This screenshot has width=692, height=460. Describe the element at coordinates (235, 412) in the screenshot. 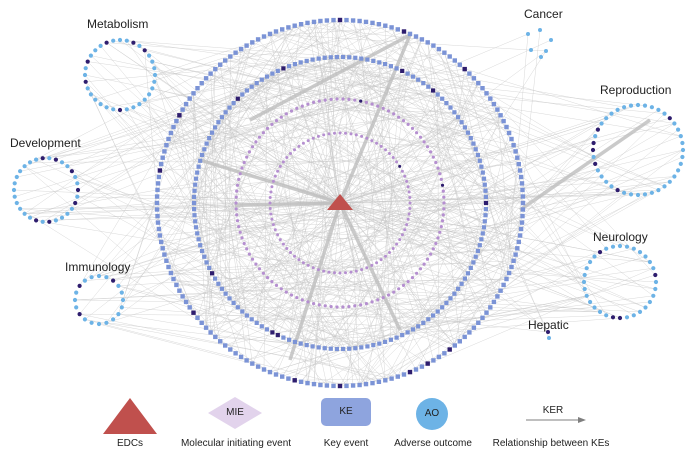

I see `mie-legend-symbol: MIE` at that location.